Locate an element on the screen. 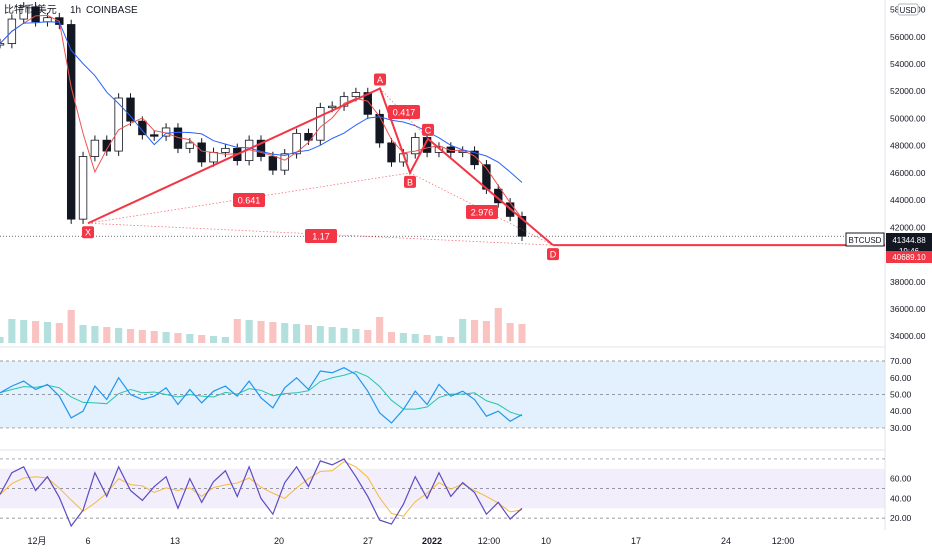 This screenshot has height=555, width=932. rsi-plot is located at coordinates (442, 394).